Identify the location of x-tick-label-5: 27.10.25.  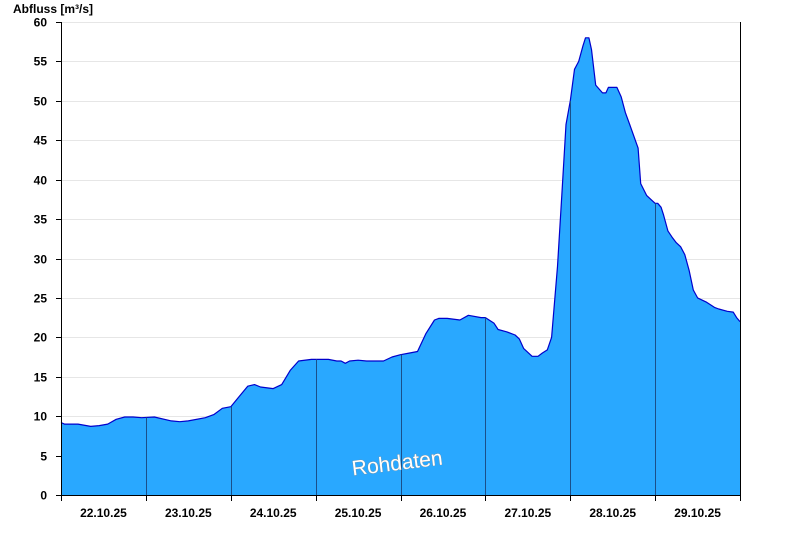
(527, 513).